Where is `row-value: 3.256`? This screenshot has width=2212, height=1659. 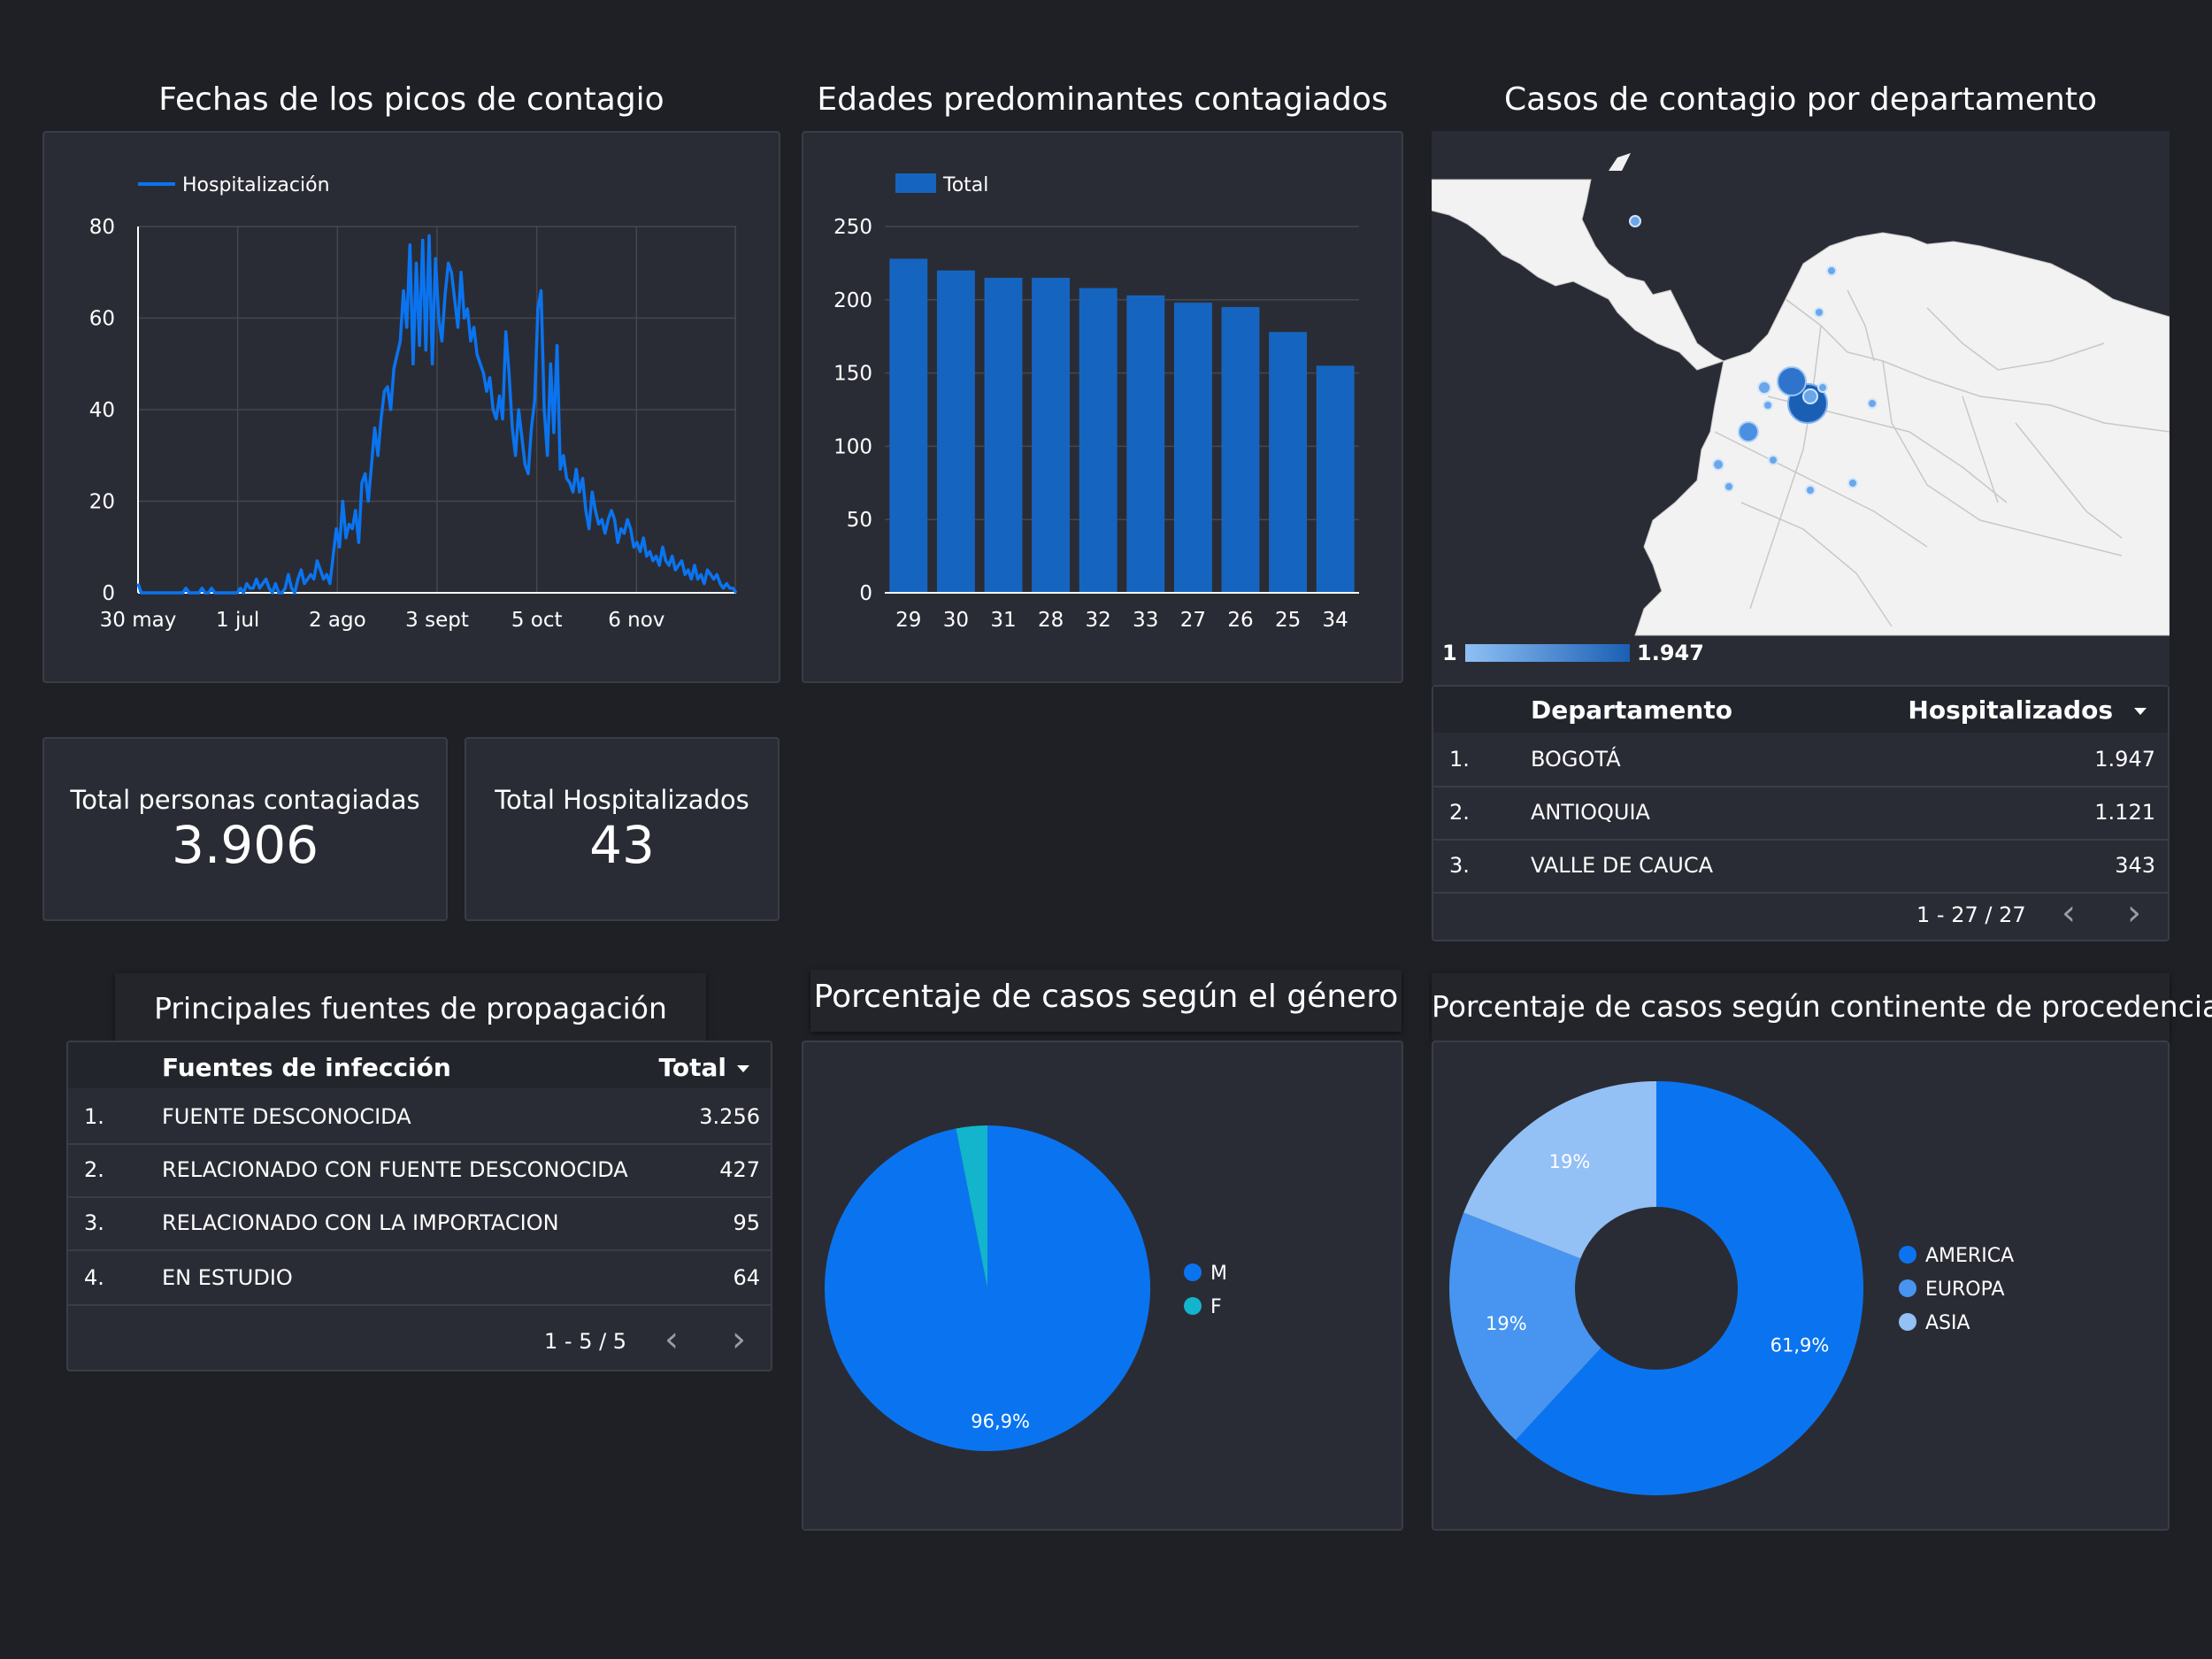
row-value: 3.256 is located at coordinates (730, 1116).